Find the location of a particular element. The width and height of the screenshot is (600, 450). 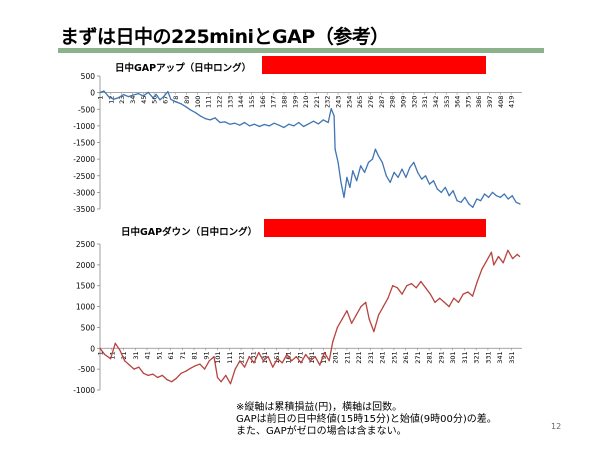

chart-2-x-tick-label: 121 is located at coordinates (242, 357).